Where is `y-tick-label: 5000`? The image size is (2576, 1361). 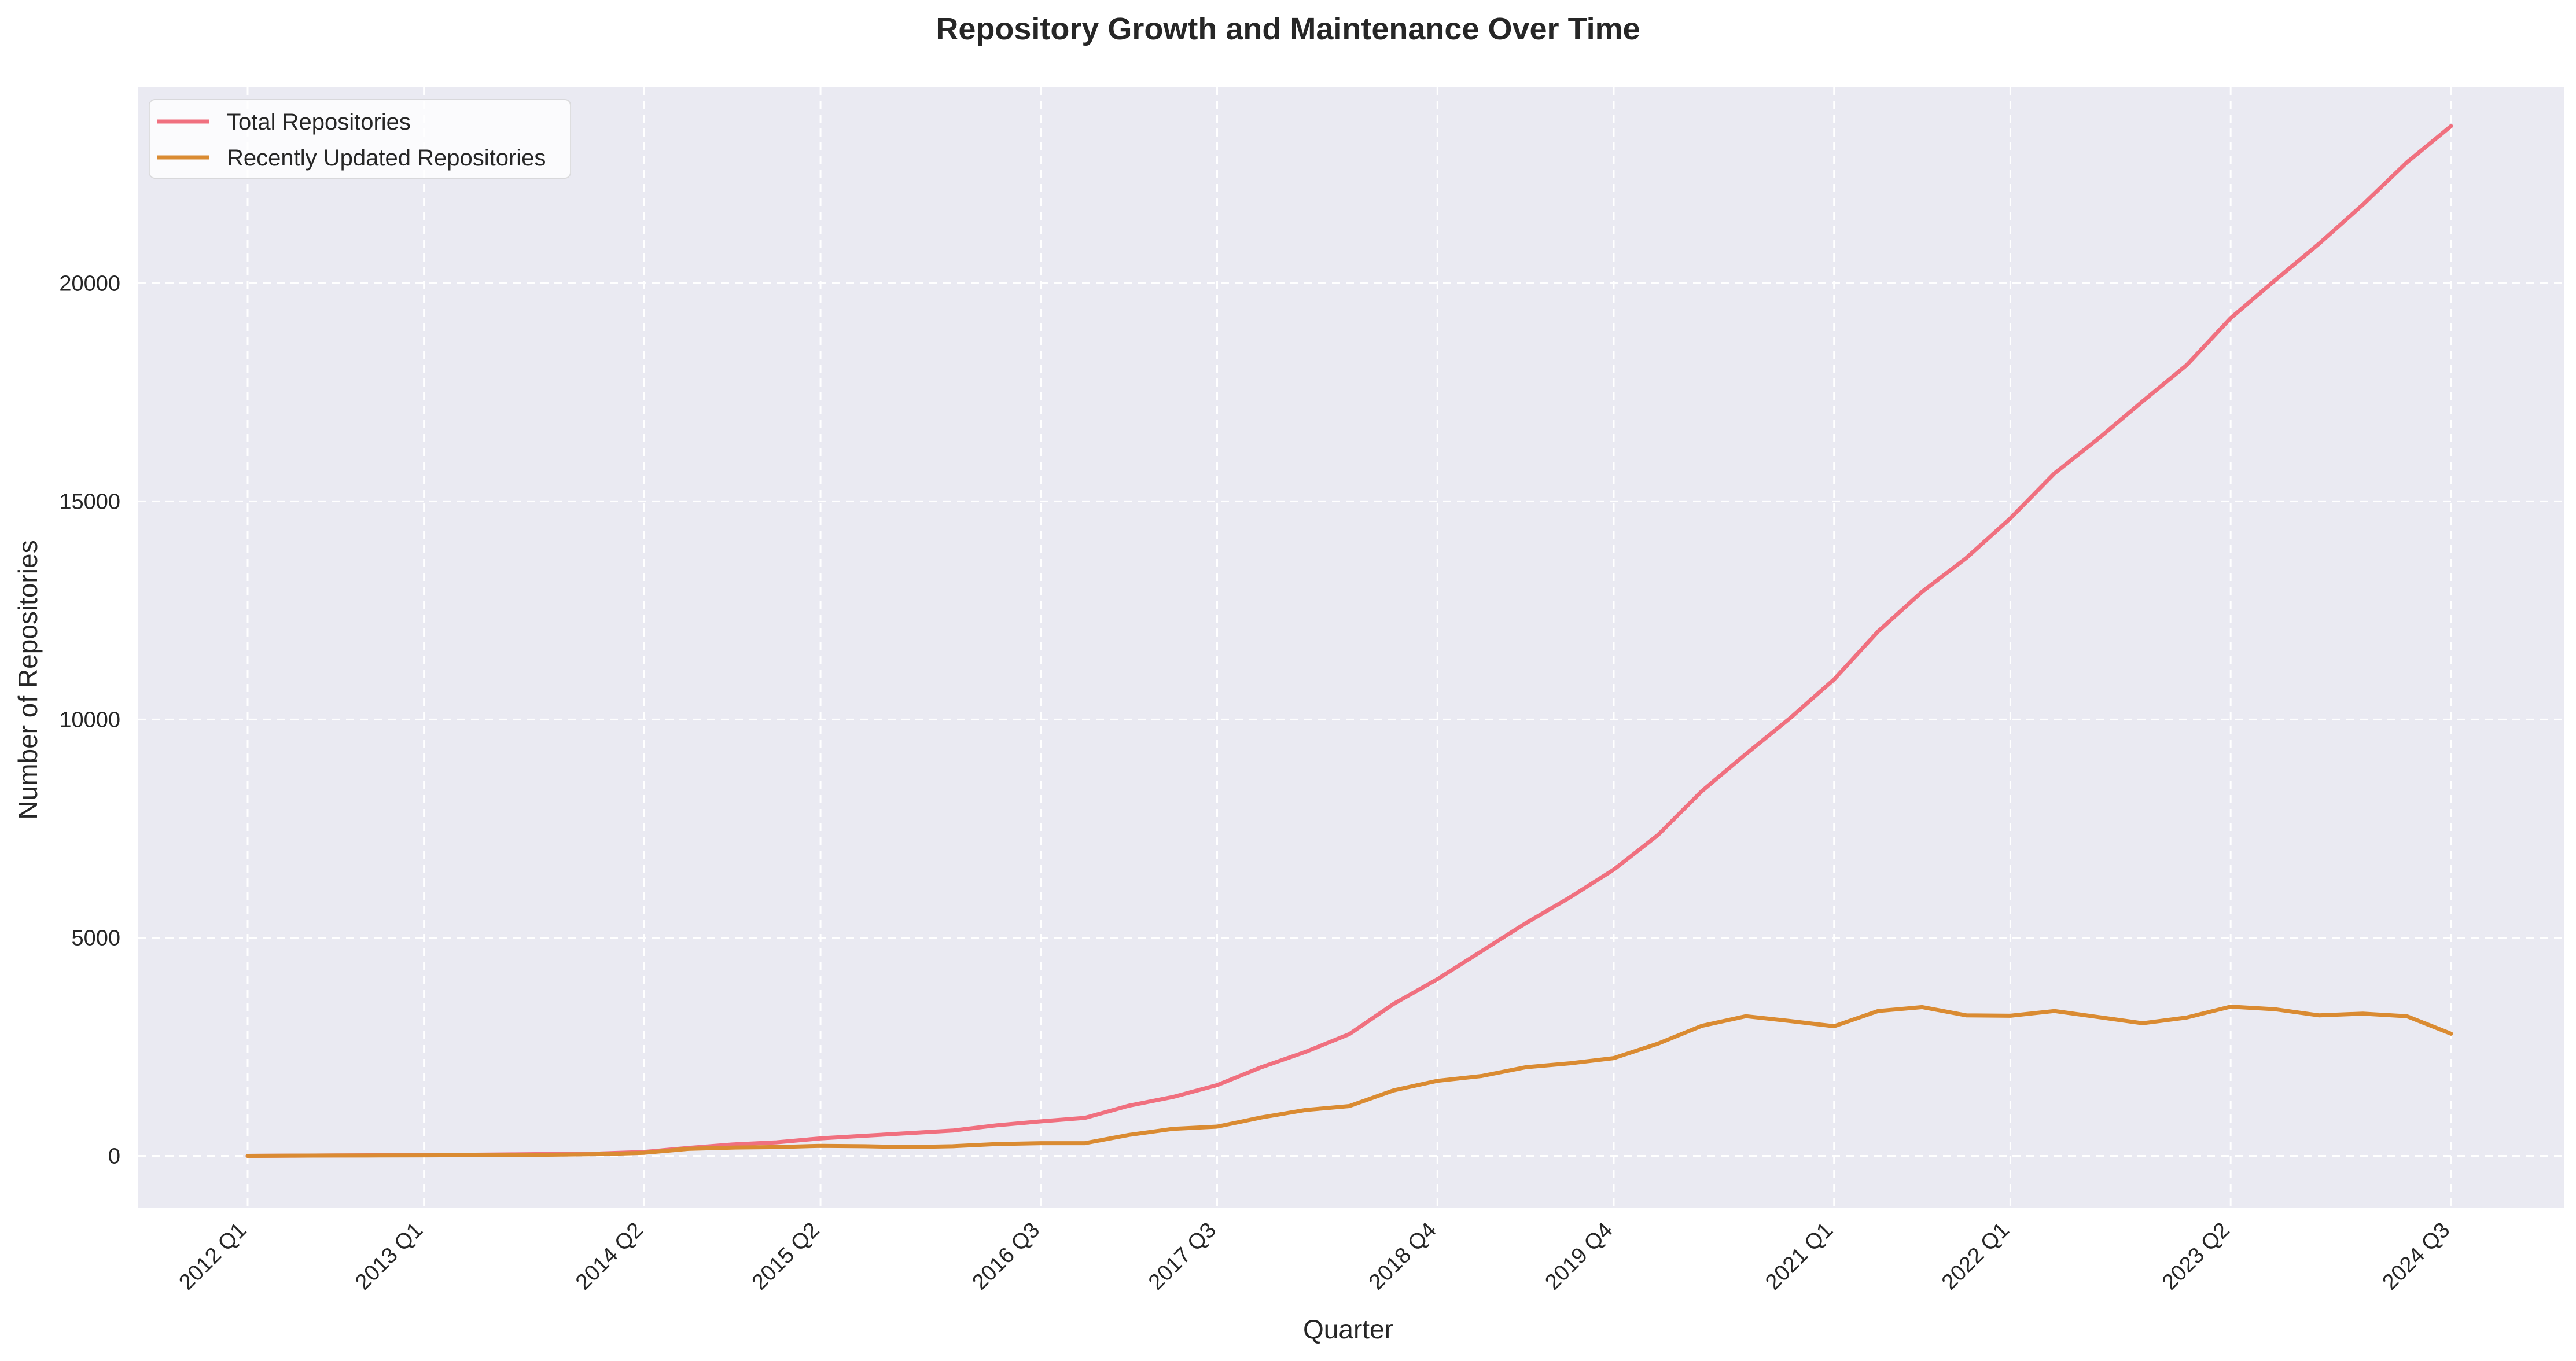 y-tick-label: 5000 is located at coordinates (95, 938).